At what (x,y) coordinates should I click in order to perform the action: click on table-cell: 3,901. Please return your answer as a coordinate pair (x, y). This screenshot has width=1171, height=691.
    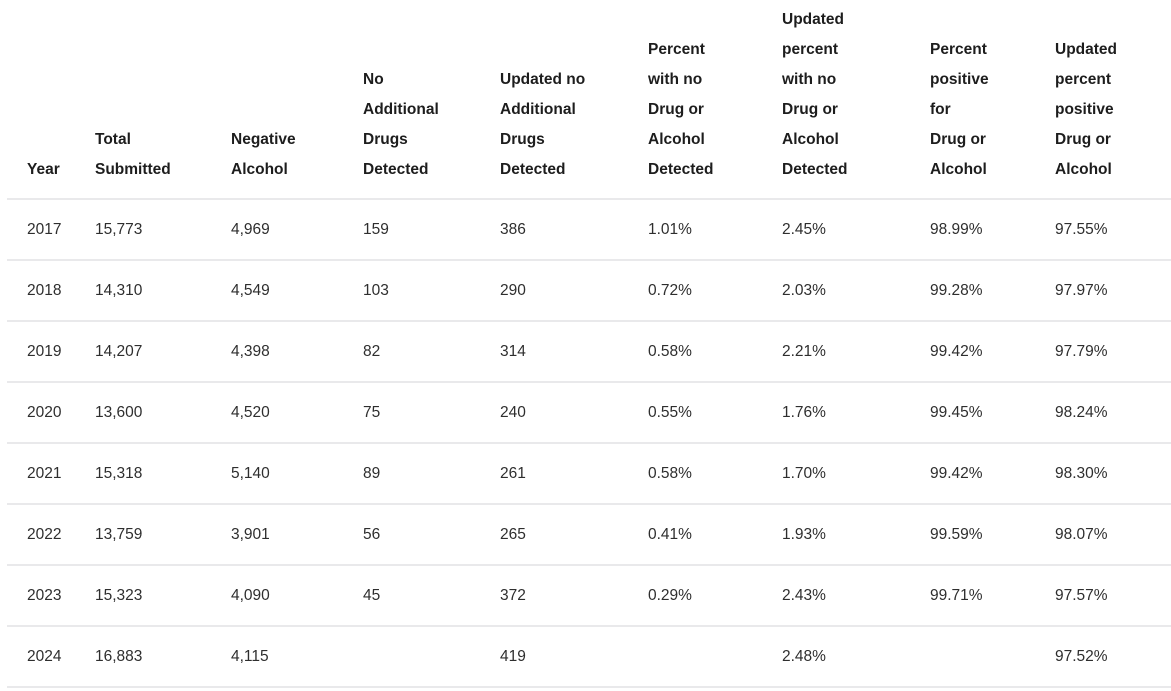
    Looking at the image, I should click on (297, 535).